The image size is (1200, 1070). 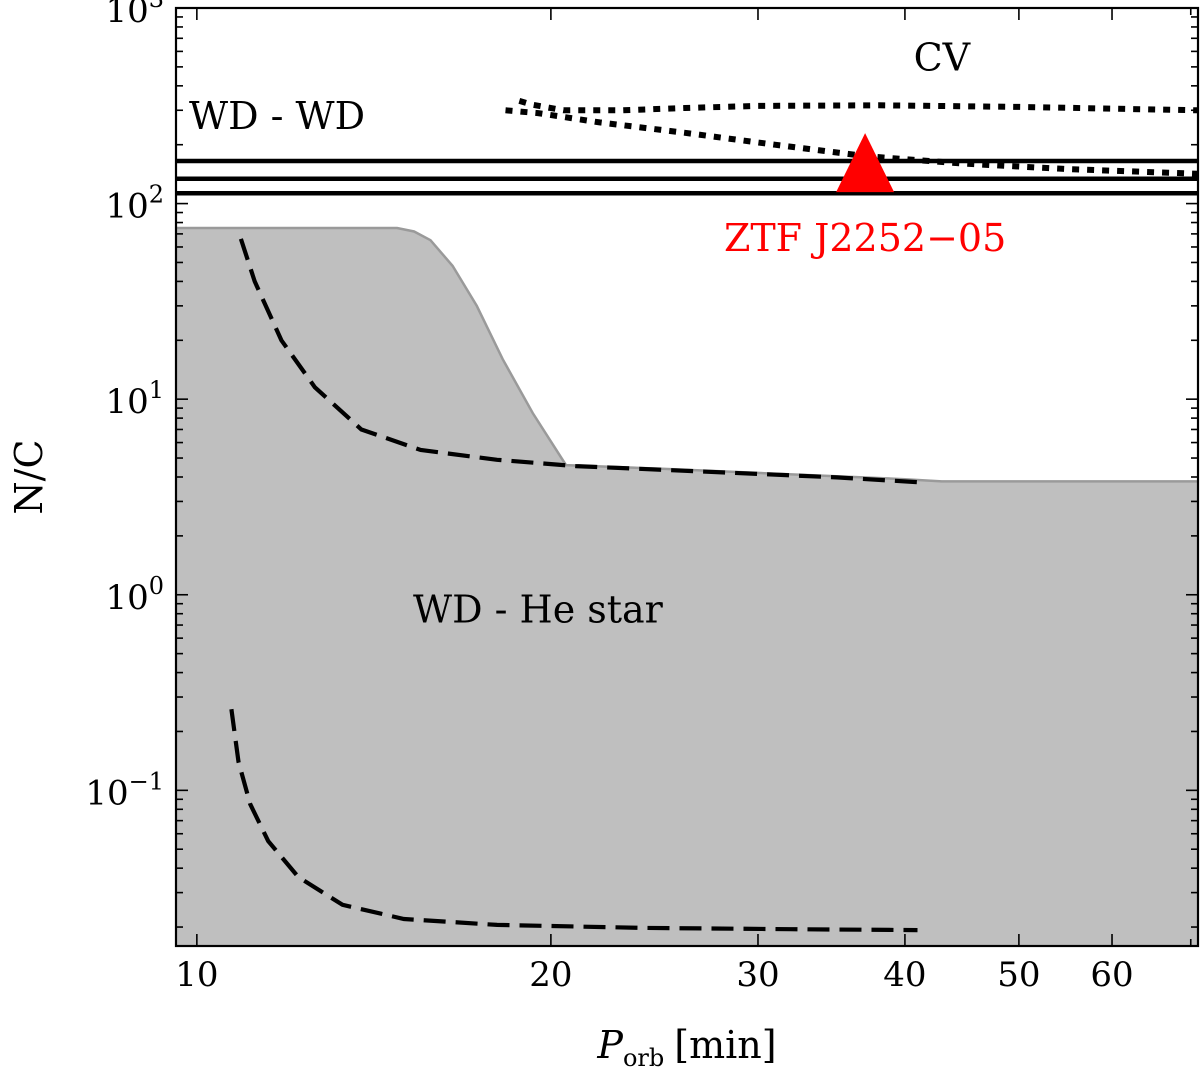 I want to click on x-tick-label: 60, so click(x=1111, y=975).